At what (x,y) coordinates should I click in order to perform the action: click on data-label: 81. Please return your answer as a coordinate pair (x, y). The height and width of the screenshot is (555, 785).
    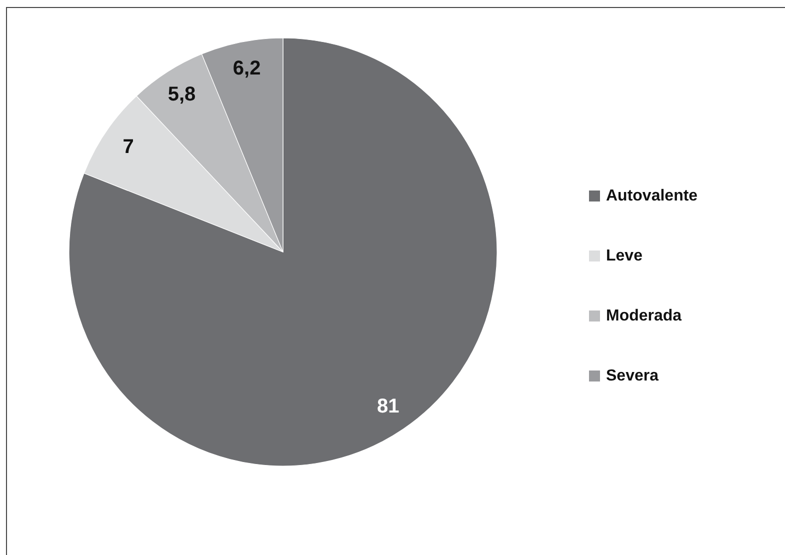
    Looking at the image, I should click on (388, 407).